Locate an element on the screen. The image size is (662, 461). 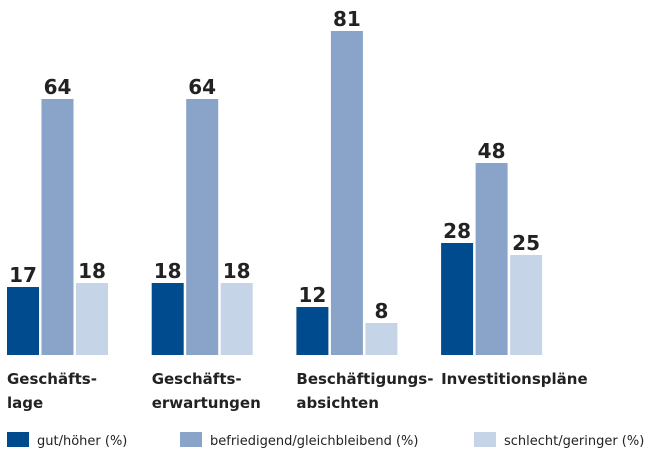
legend-label: befriedigend/gleichbleibend (%) is located at coordinates (314, 441).